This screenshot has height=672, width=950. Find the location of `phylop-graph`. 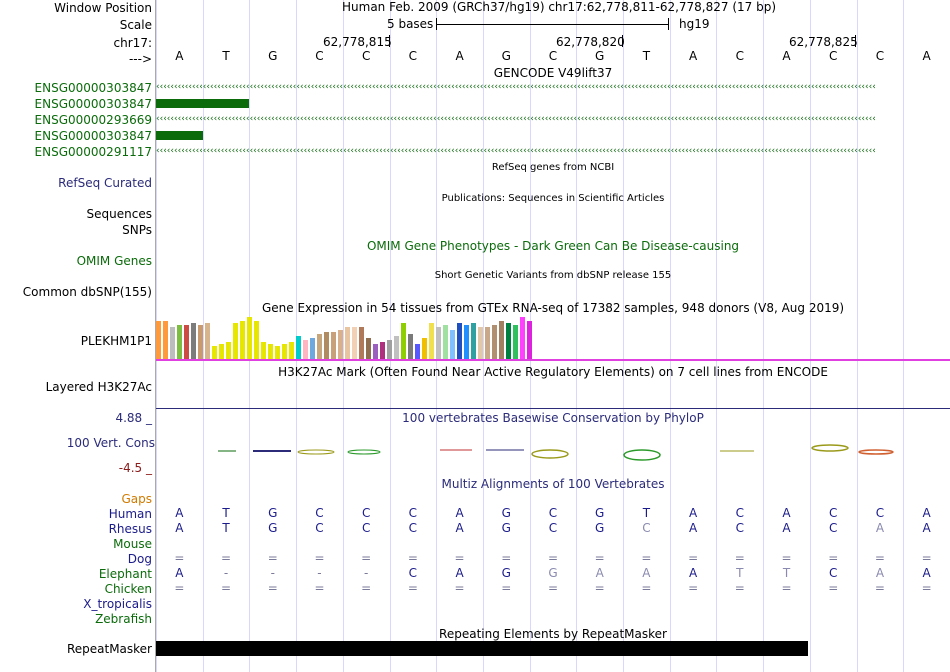

phylop-graph is located at coordinates (553, 451).